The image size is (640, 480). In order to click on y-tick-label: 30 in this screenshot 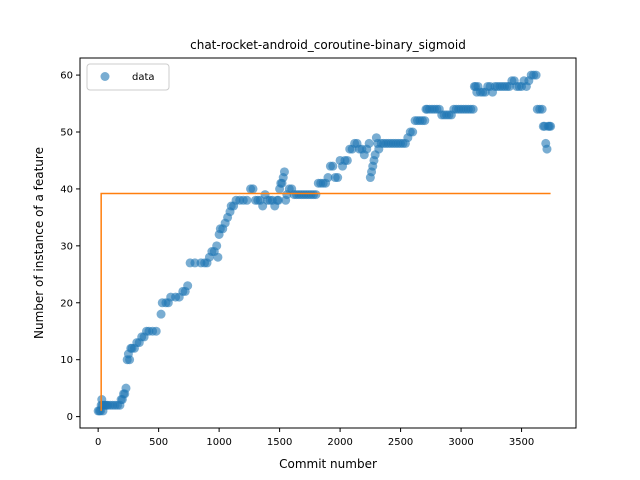, I will do `click(66, 246)`.